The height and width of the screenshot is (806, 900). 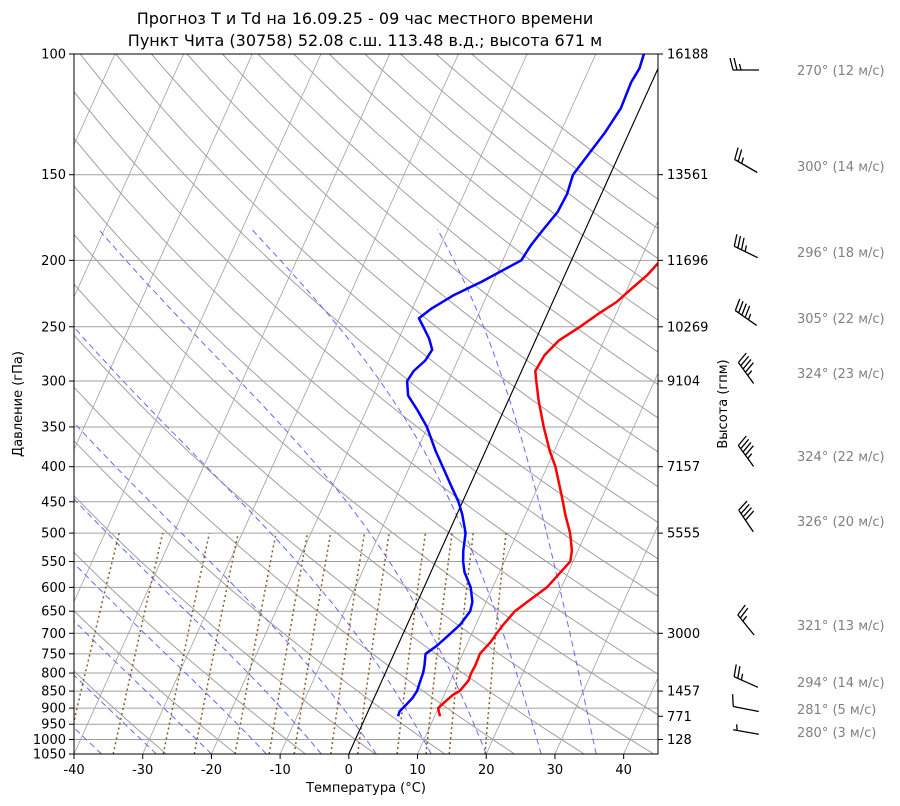 What do you see at coordinates (841, 71) in the screenshot?
I see `wind-label: 270° (12 м/с)` at bounding box center [841, 71].